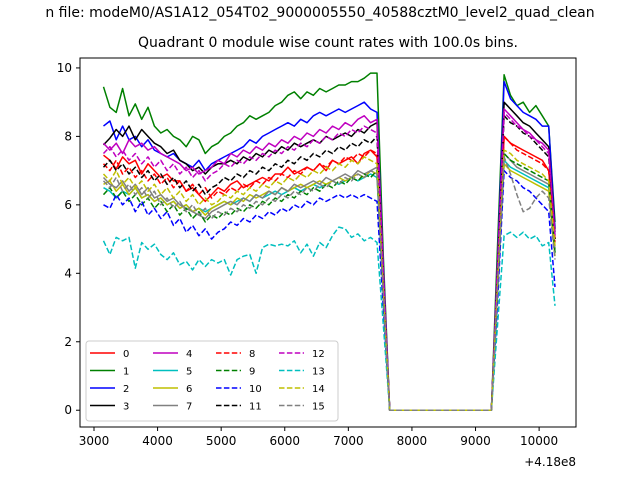 This screenshot has height=480, width=640. Describe the element at coordinates (212, 381) in the screenshot. I see `legend-frame` at that location.